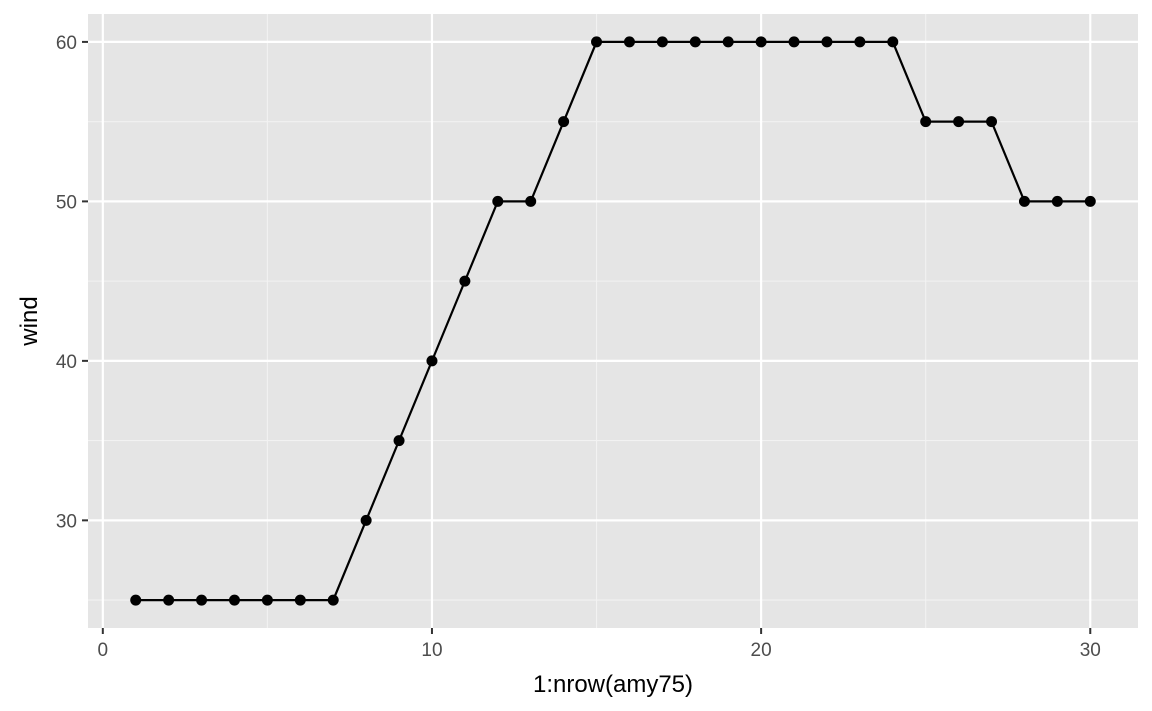  I want to click on x-tick-label: 10, so click(431, 650).